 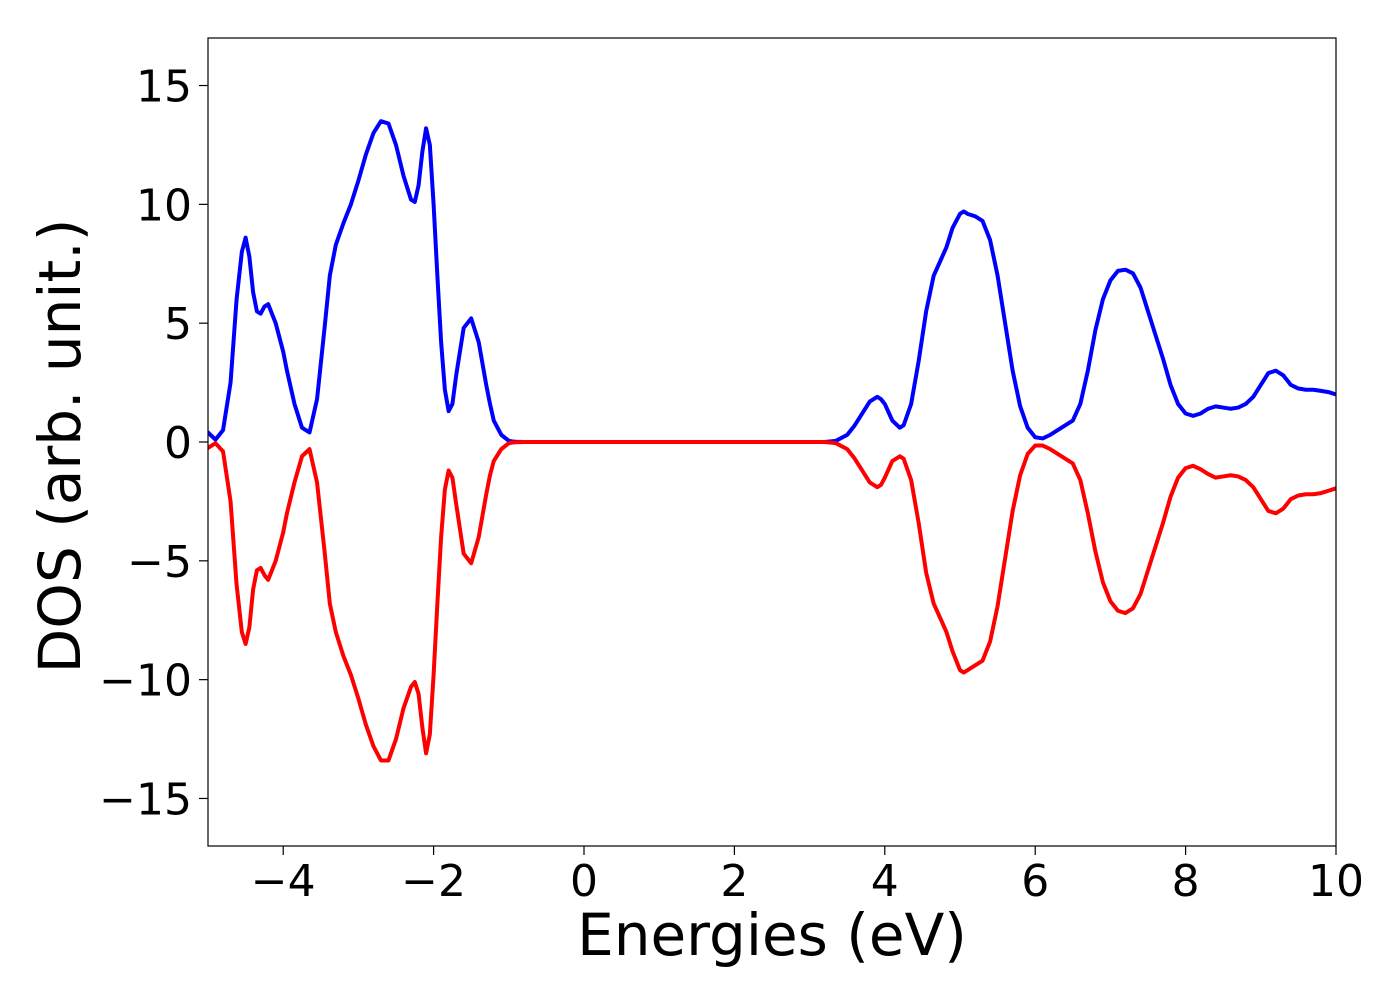 What do you see at coordinates (772, 935) in the screenshot?
I see `x-axis-title: Energies (eV)` at bounding box center [772, 935].